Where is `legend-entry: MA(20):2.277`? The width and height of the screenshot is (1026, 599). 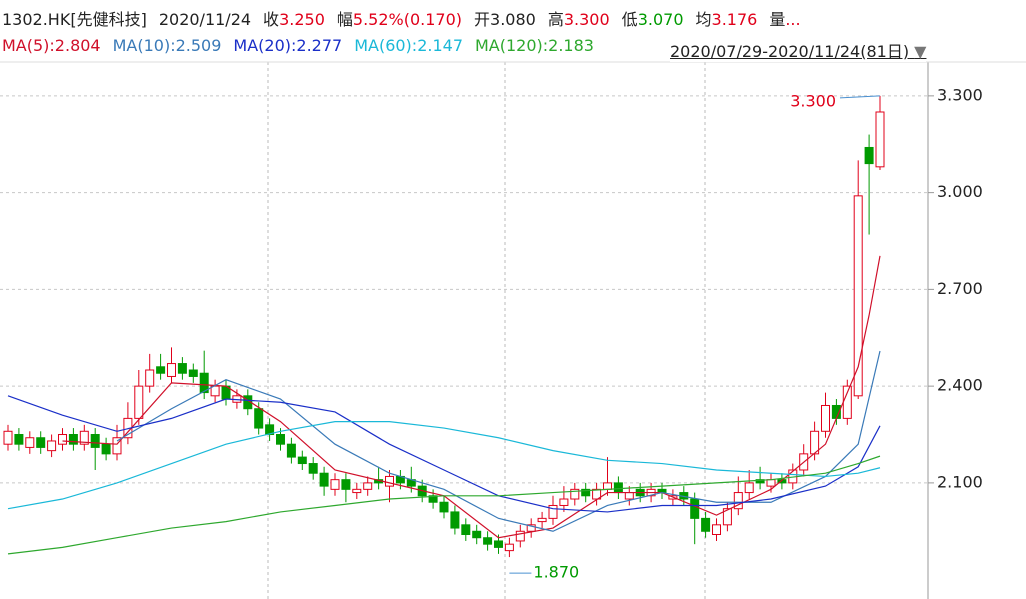 legend-entry: MA(20):2.277 is located at coordinates (288, 45).